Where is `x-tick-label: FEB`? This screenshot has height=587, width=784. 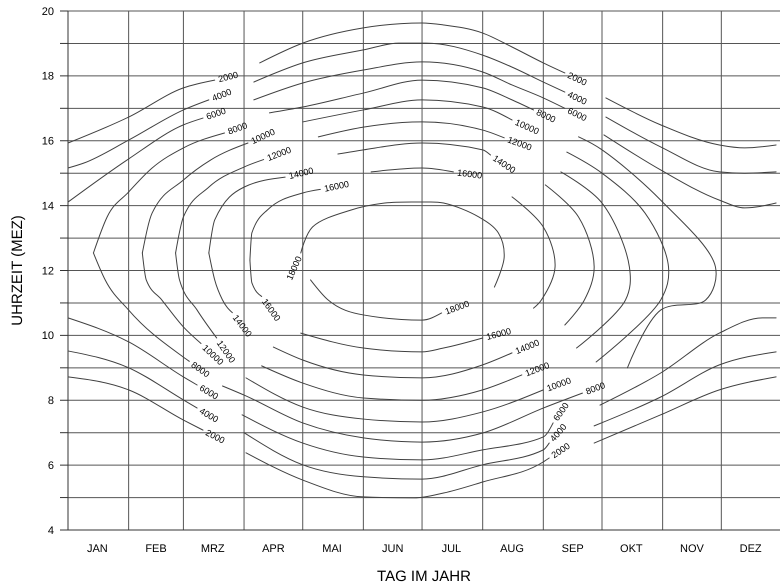
x-tick-label: FEB is located at coordinates (156, 549).